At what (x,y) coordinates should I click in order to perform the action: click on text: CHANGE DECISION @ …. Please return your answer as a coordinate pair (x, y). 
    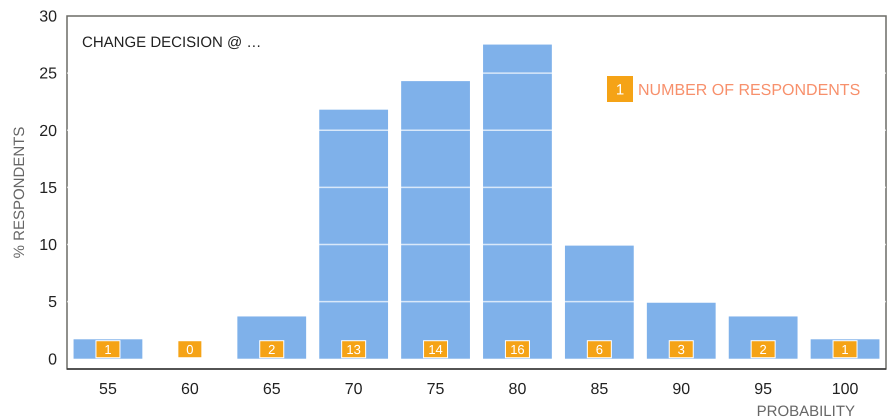
    Looking at the image, I should click on (172, 42).